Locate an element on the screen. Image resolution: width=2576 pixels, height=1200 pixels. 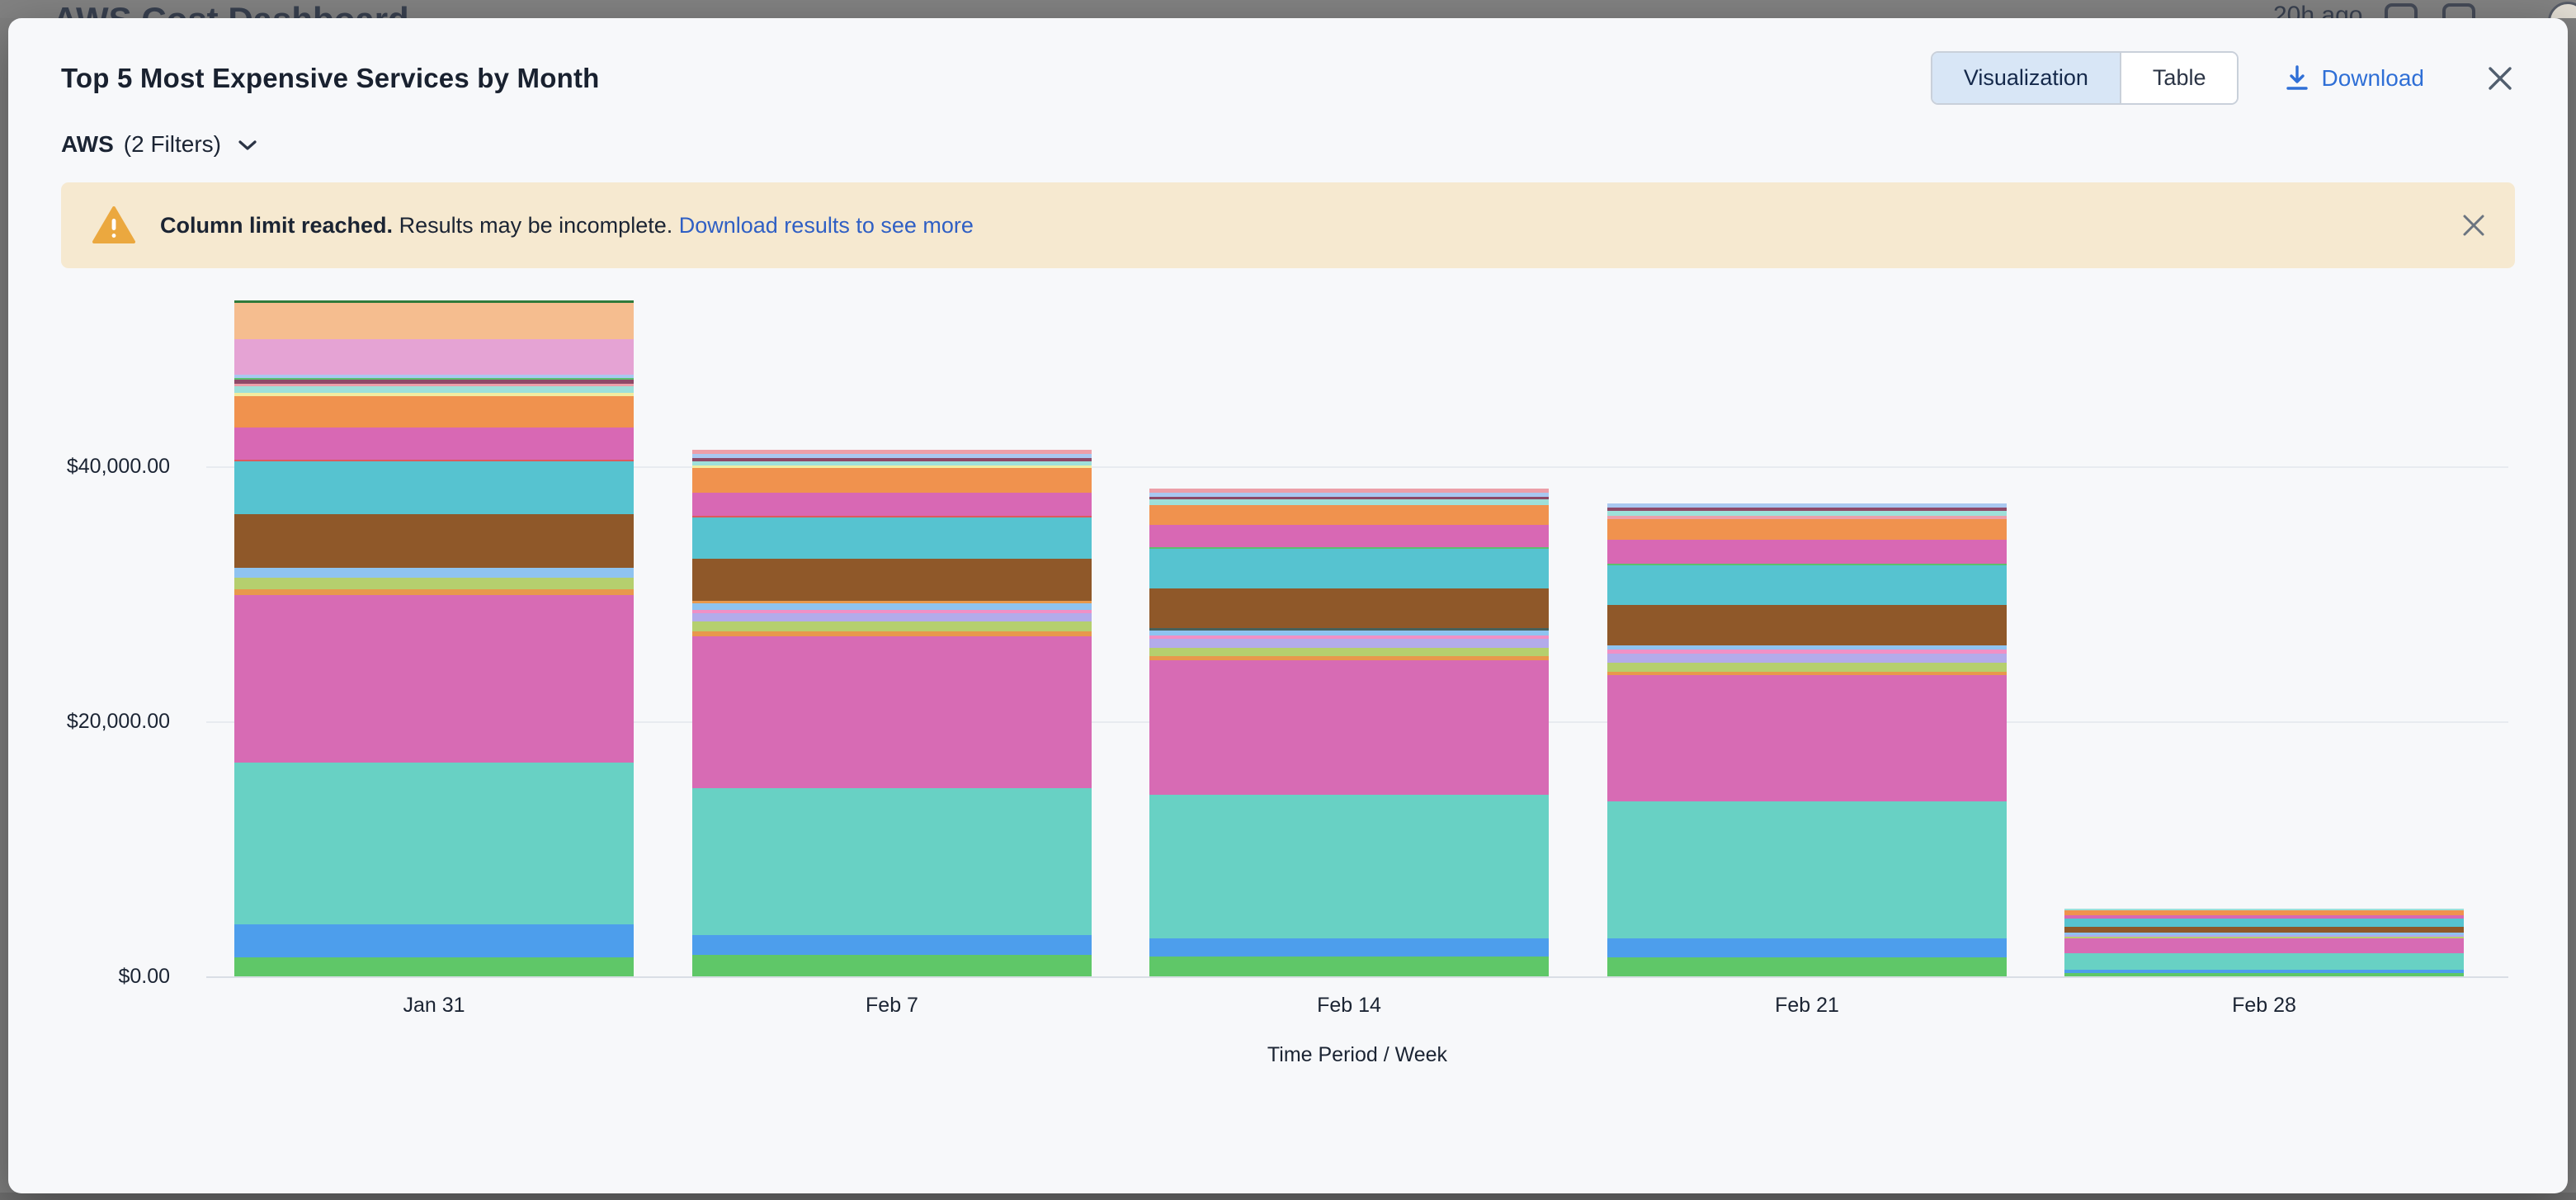
tab-visualization: Visualization is located at coordinates (2026, 78).